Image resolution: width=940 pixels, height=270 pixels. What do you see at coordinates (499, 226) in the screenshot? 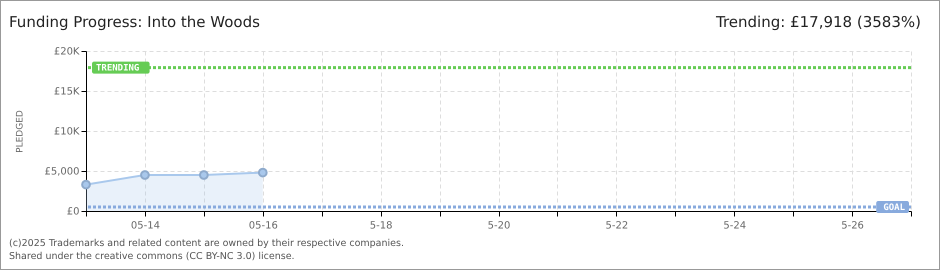
I see `x-tick-label: 5-20` at bounding box center [499, 226].